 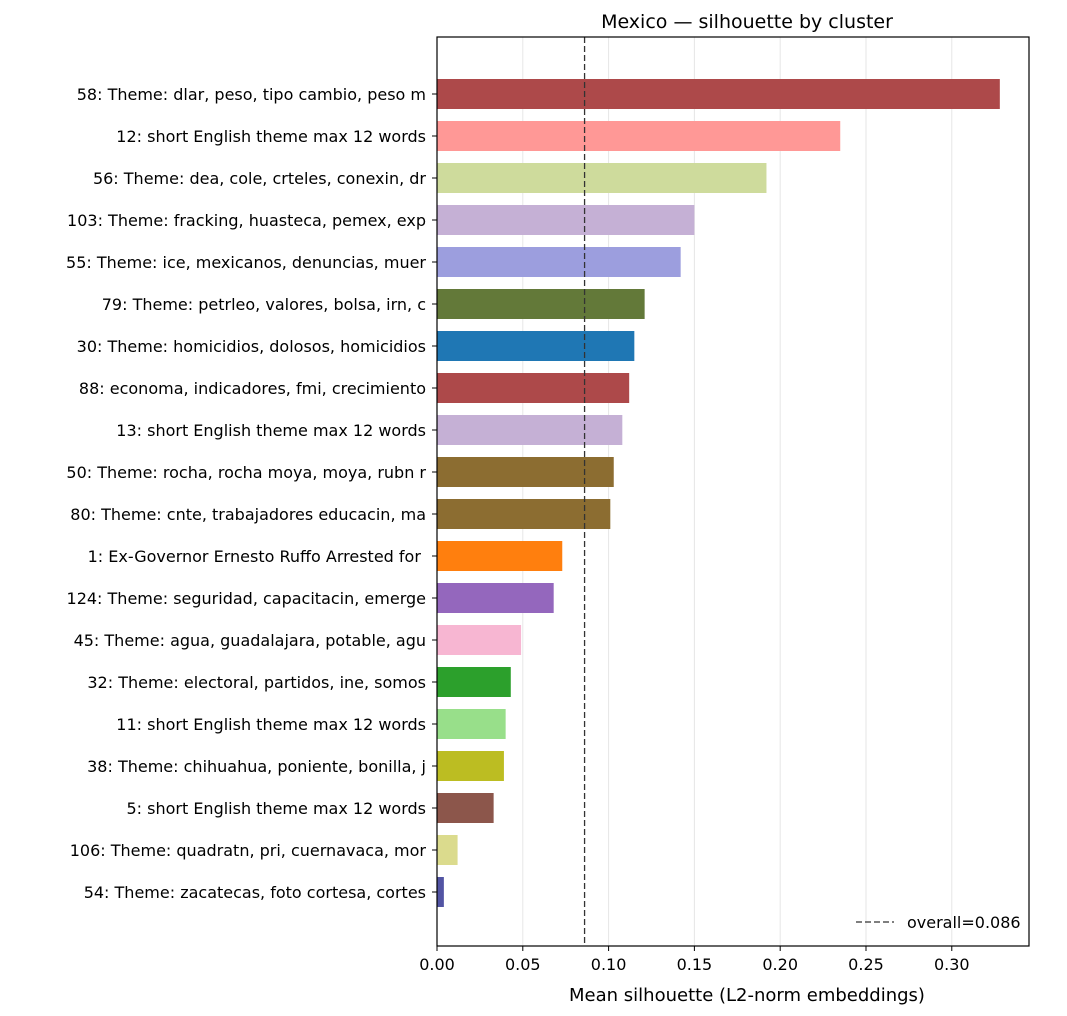 What do you see at coordinates (271, 136) in the screenshot?
I see `category-label: 12: short English theme max 12 words` at bounding box center [271, 136].